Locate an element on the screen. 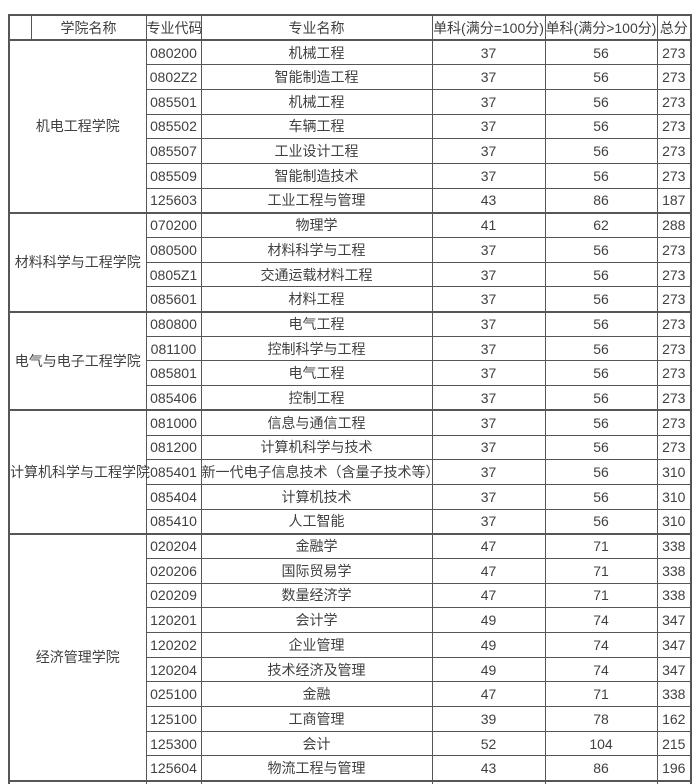 The width and height of the screenshot is (697, 784). table-row: 085410 人工智能 37 56 310 is located at coordinates (350, 521).